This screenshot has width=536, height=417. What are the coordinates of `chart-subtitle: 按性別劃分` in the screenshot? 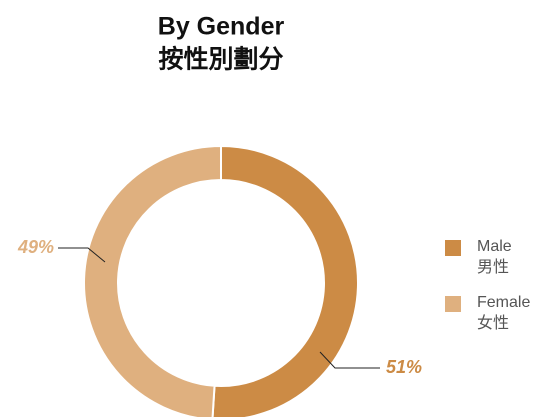 It's located at (220, 59).